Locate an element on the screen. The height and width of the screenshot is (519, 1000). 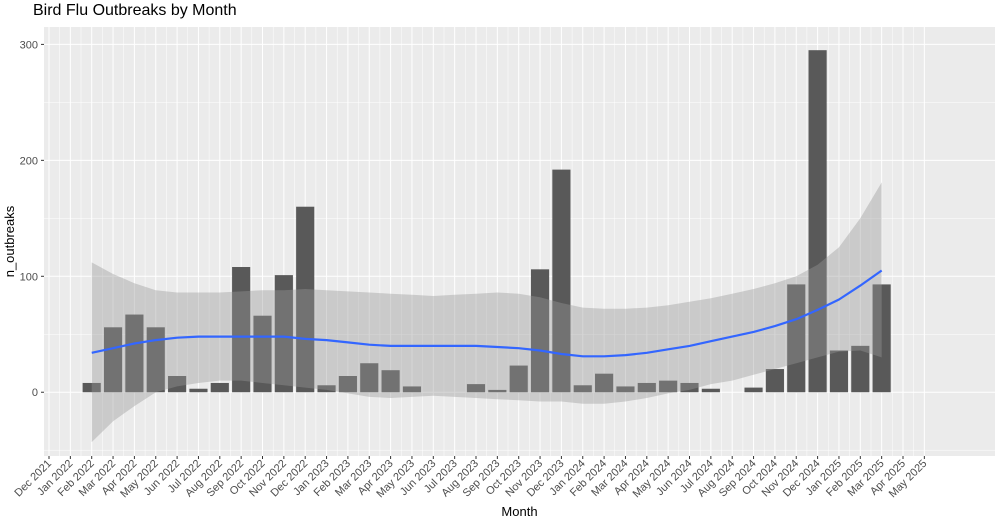
x-axis-title: Month is located at coordinates (519, 511).